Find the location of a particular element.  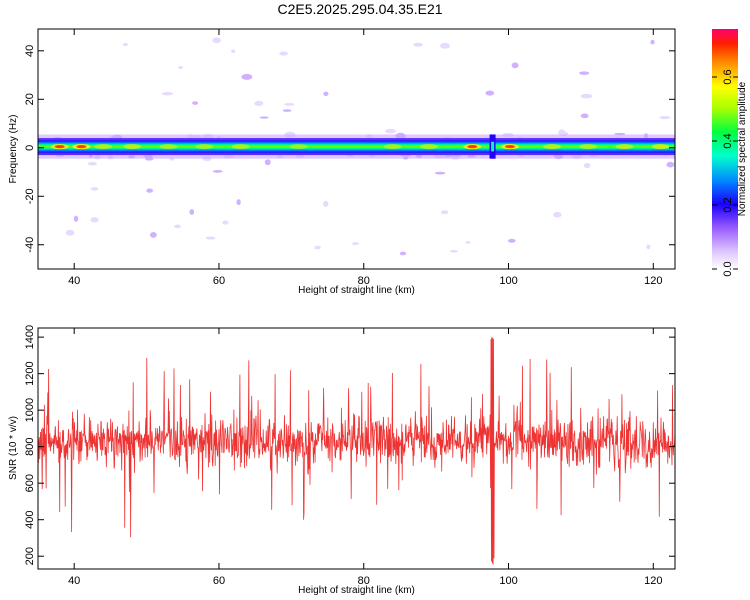

spectrogram-y-tick-label: 40 is located at coordinates (30, 51).